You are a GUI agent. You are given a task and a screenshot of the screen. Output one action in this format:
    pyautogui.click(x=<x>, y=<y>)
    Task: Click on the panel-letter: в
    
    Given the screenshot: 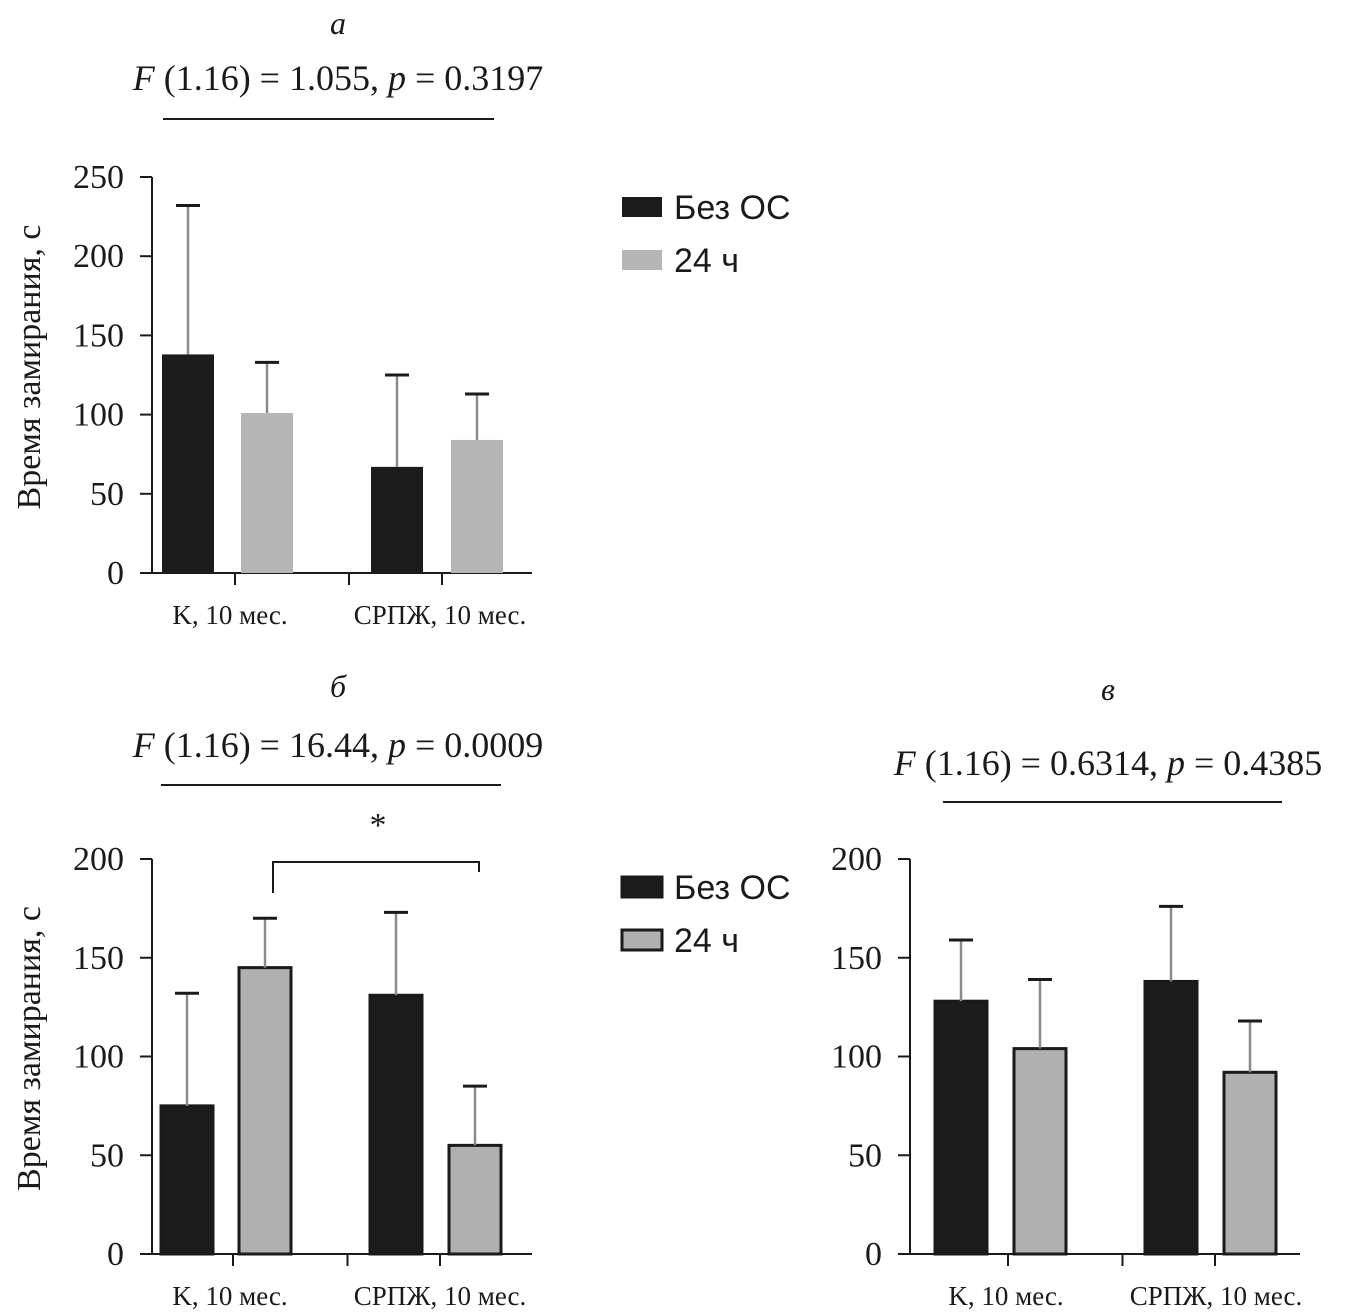 What is the action you would take?
    pyautogui.click(x=1108, y=689)
    